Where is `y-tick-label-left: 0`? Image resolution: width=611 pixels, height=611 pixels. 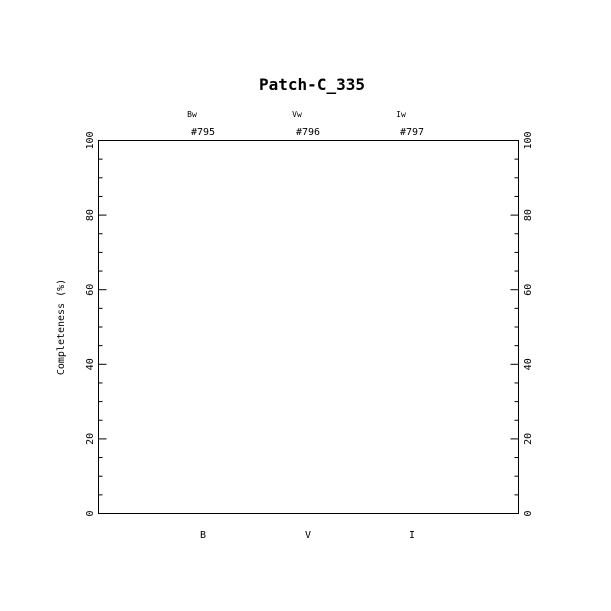 y-tick-label-left: 0 is located at coordinates (90, 513).